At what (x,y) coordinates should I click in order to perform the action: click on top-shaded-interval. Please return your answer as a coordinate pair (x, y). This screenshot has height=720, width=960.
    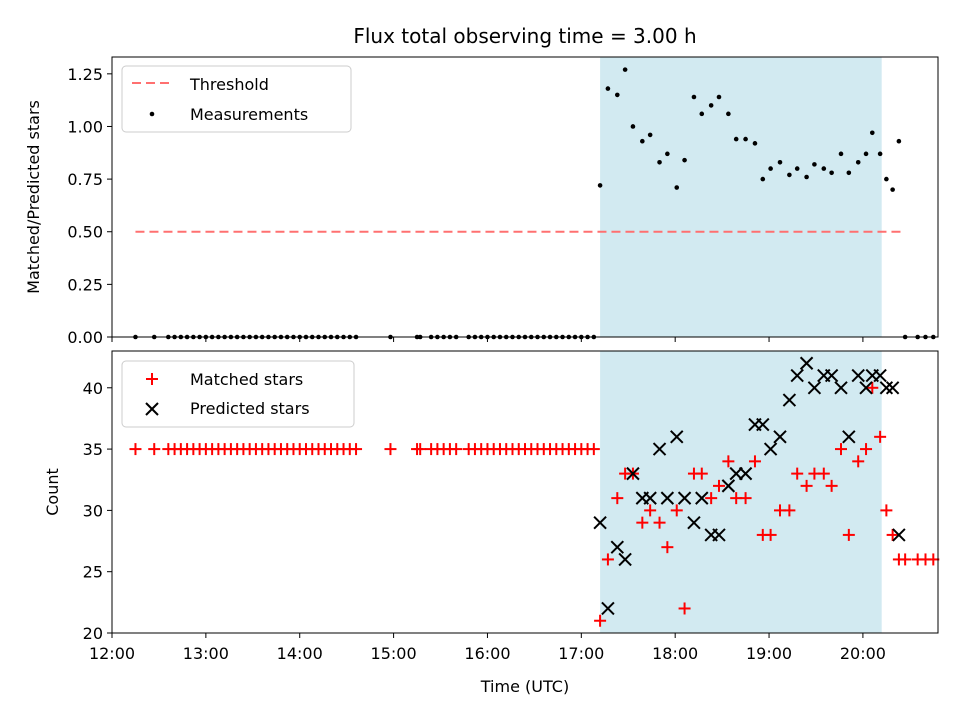
    Looking at the image, I should click on (741, 197).